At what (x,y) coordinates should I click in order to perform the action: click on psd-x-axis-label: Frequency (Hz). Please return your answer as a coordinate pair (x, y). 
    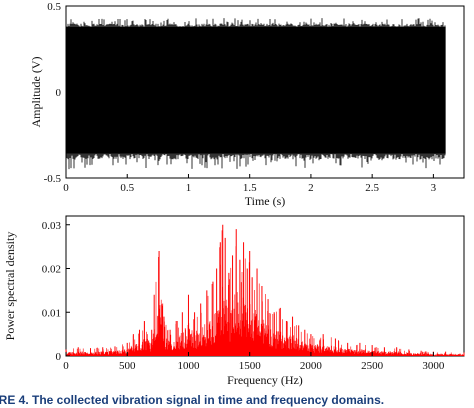
    Looking at the image, I should click on (265, 380).